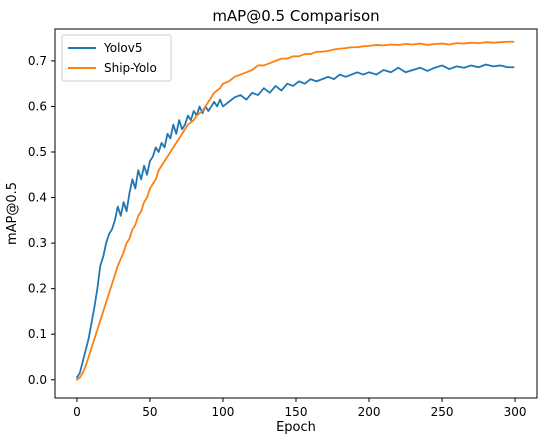  I want to click on y-tick-label: 0.4, so click(37, 198).